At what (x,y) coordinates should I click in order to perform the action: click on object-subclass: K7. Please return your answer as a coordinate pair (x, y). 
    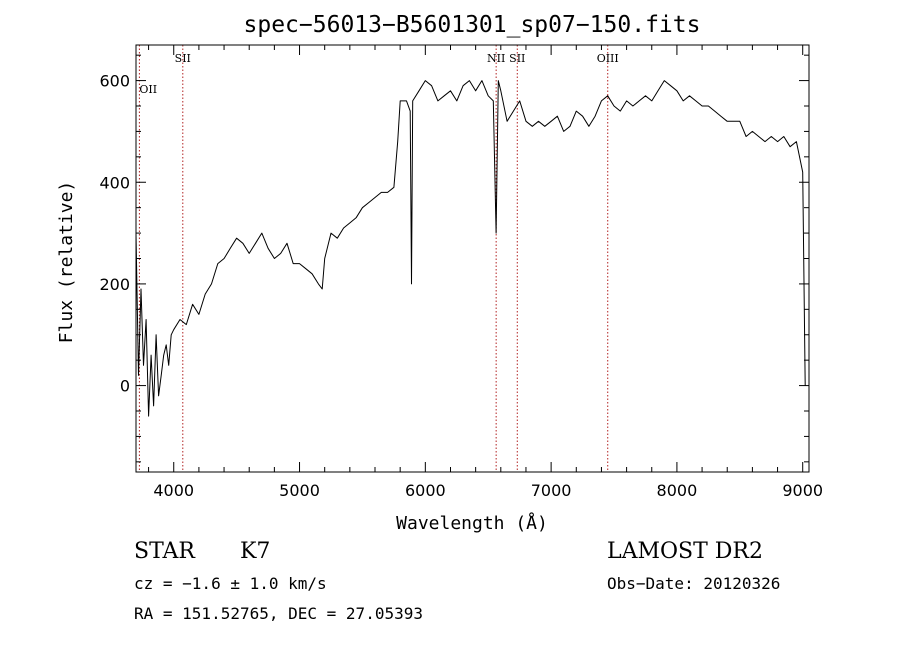
    Looking at the image, I should click on (255, 551).